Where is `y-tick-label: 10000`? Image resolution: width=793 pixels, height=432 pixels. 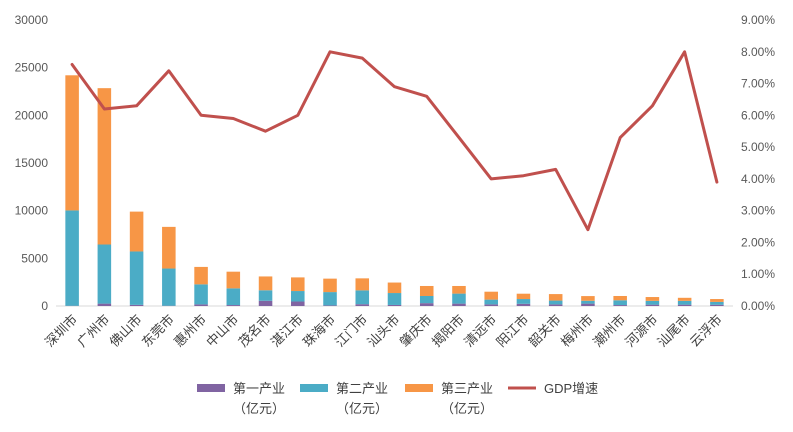 y-tick-label: 10000 is located at coordinates (32, 211).